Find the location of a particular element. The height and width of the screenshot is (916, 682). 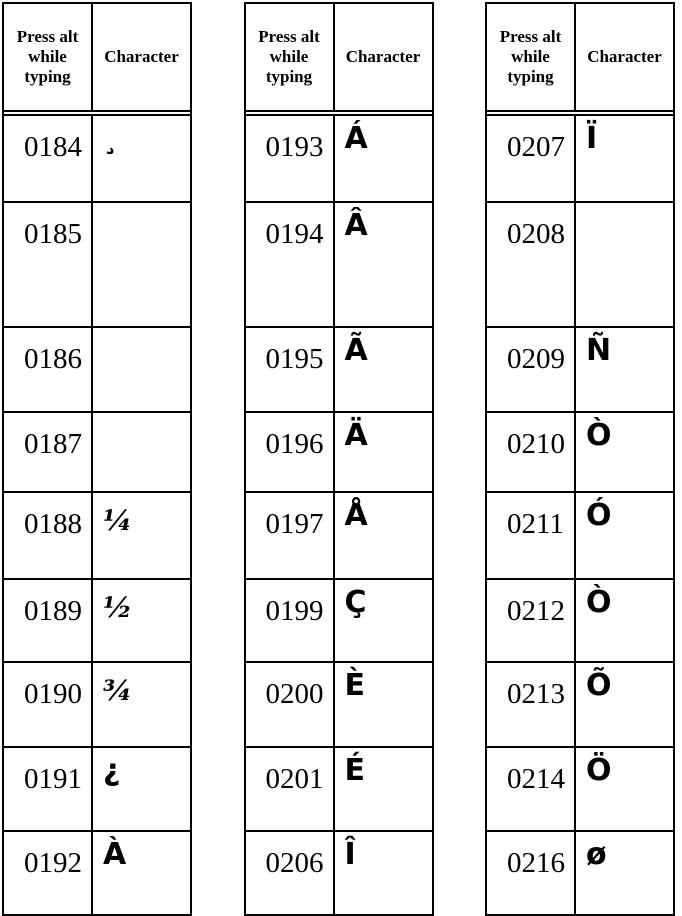

table-row: 0200 È is located at coordinates (338, 703).